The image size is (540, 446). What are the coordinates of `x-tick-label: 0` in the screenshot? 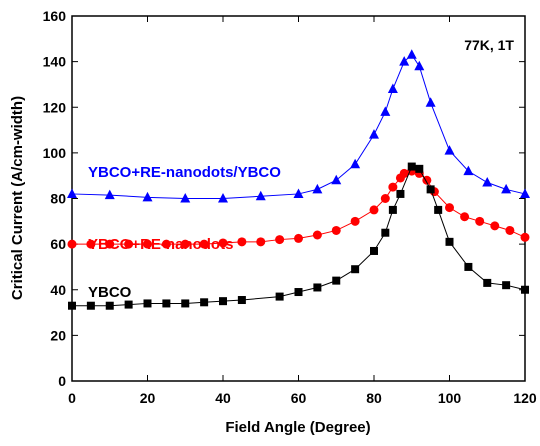 It's located at (72, 398).